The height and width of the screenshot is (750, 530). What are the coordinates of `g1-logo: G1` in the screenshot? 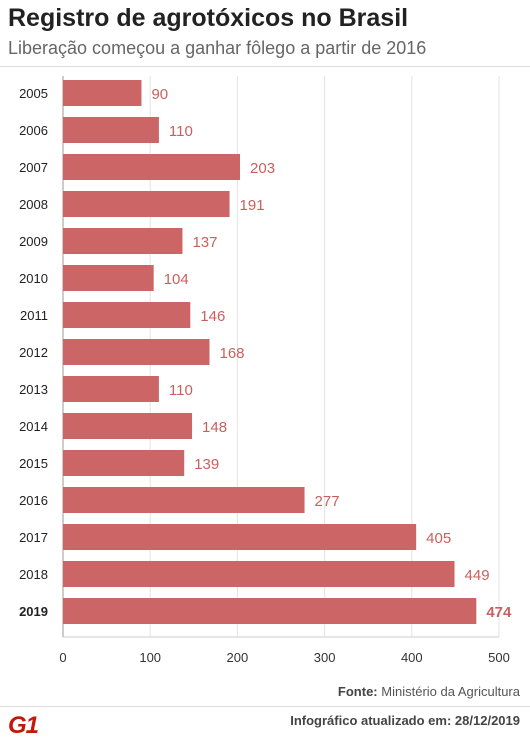 It's located at (23, 725).